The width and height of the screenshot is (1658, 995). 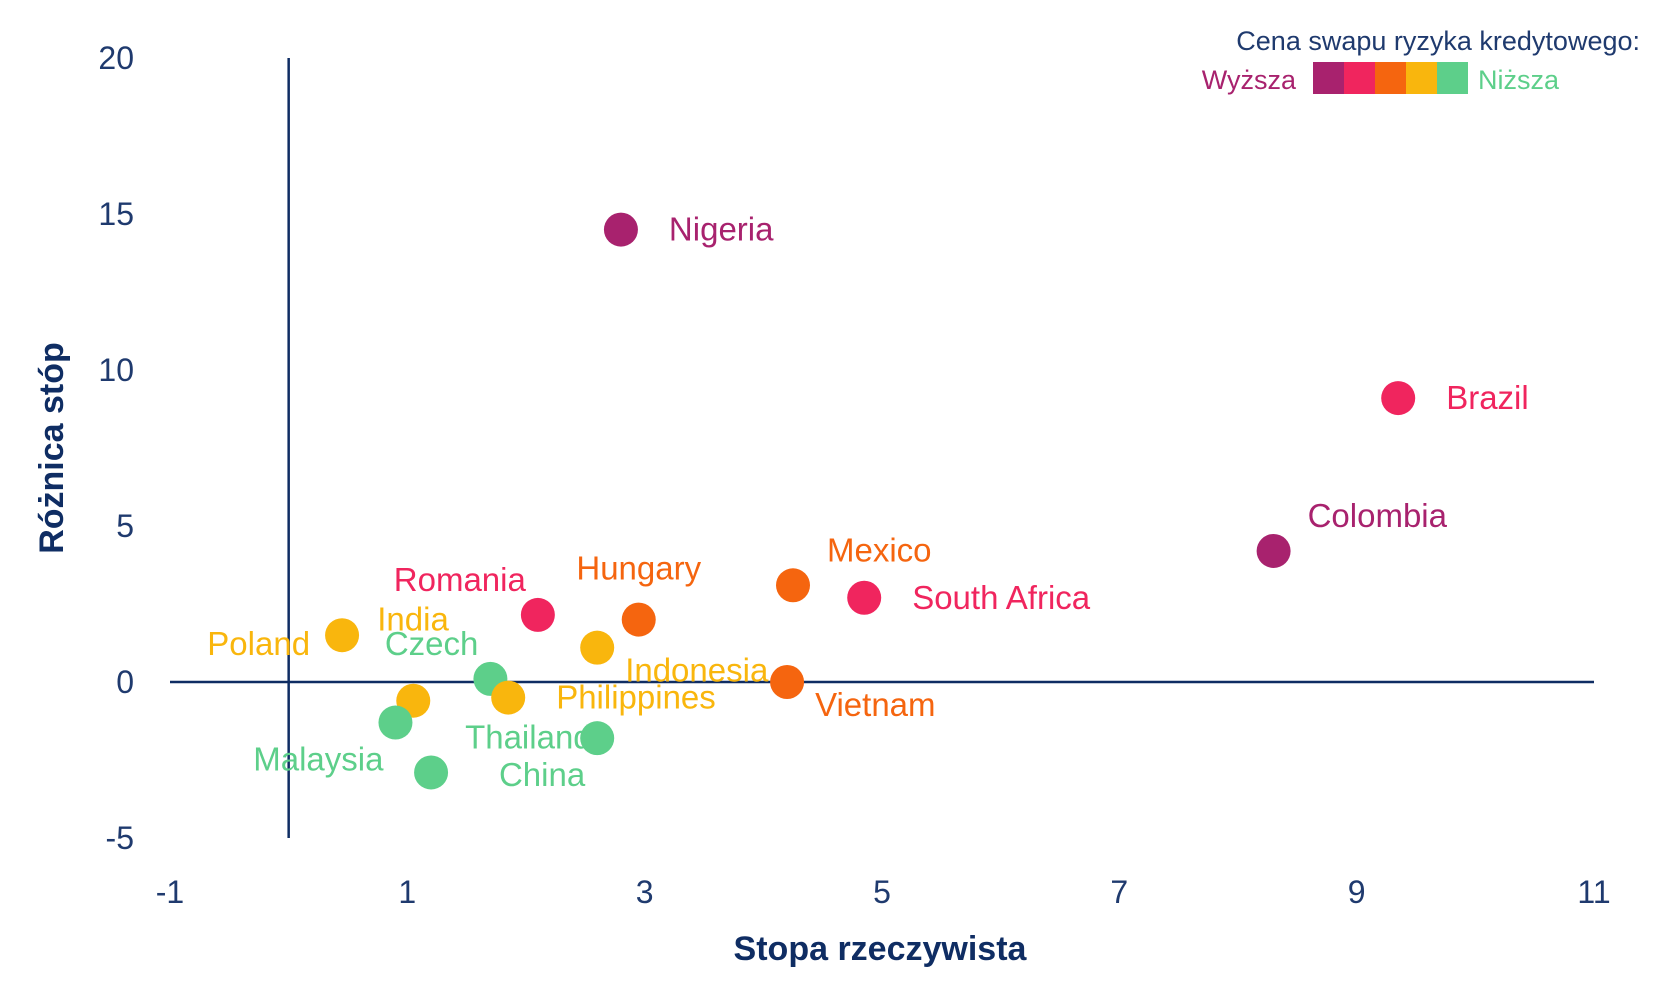 What do you see at coordinates (721, 229) in the screenshot?
I see `point-label: Nigeria` at bounding box center [721, 229].